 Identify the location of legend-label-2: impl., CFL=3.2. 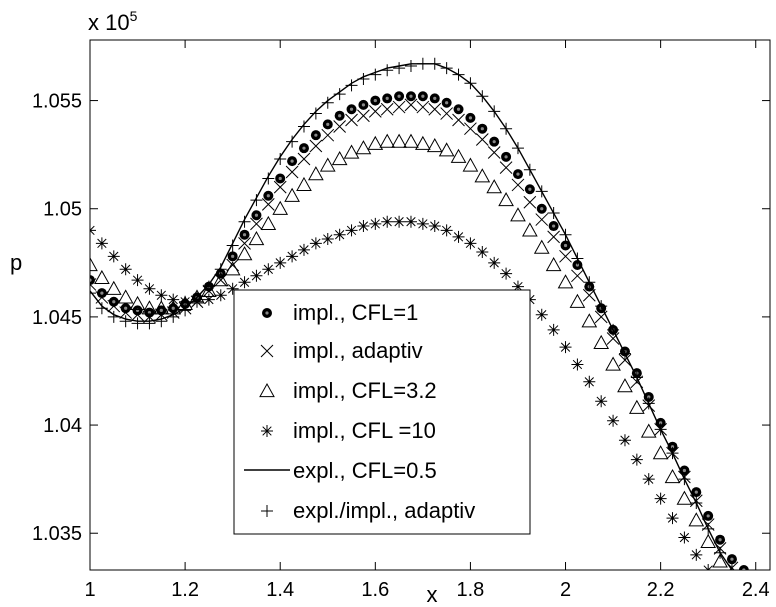
(365, 390).